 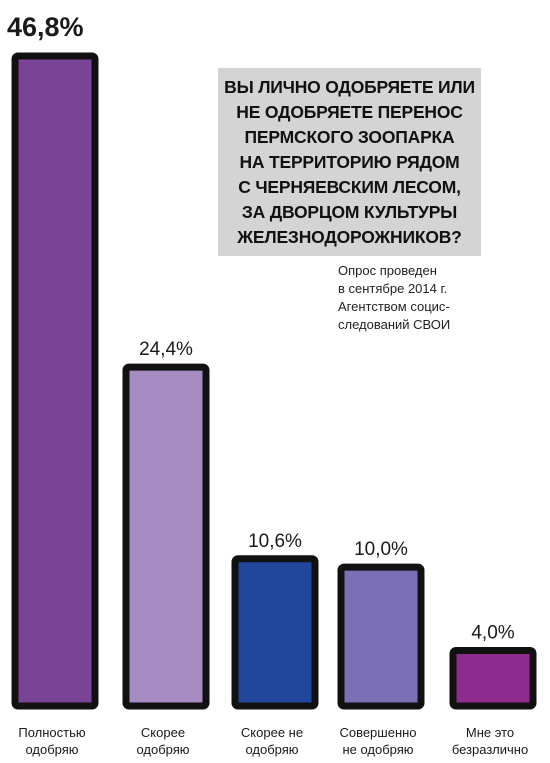 I want to click on category-label-4-line-1: Совершенно, so click(x=377, y=732).